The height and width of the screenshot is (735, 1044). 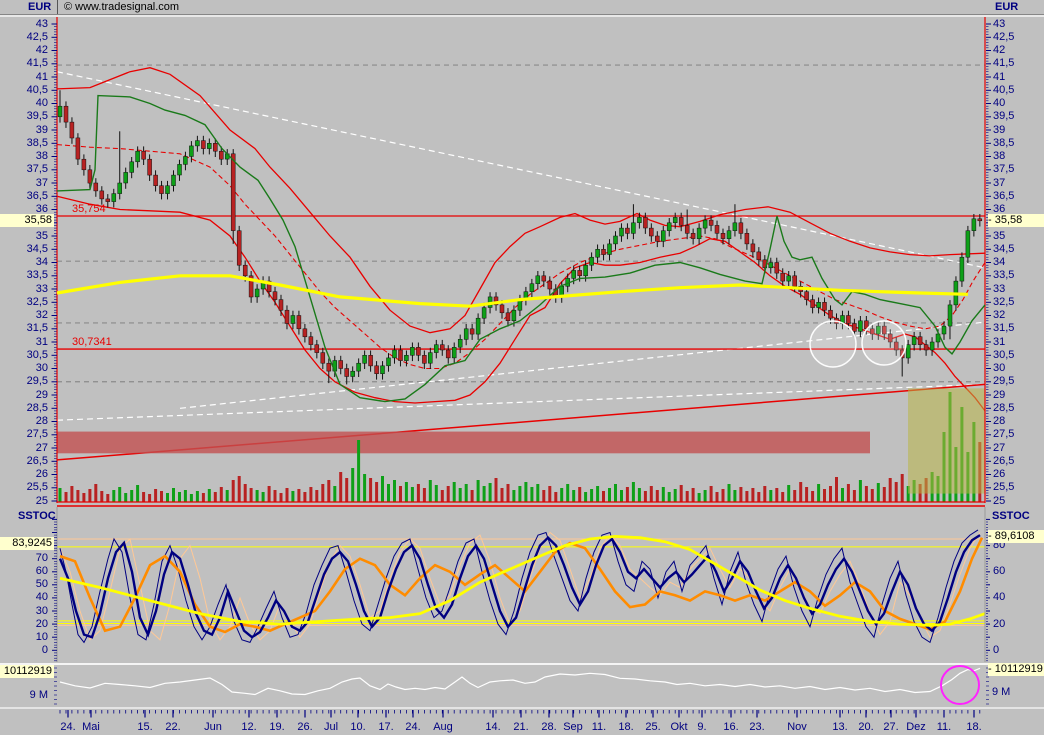 What do you see at coordinates (1004, 301) in the screenshot?
I see `price-tick-label: 32,5` at bounding box center [1004, 301].